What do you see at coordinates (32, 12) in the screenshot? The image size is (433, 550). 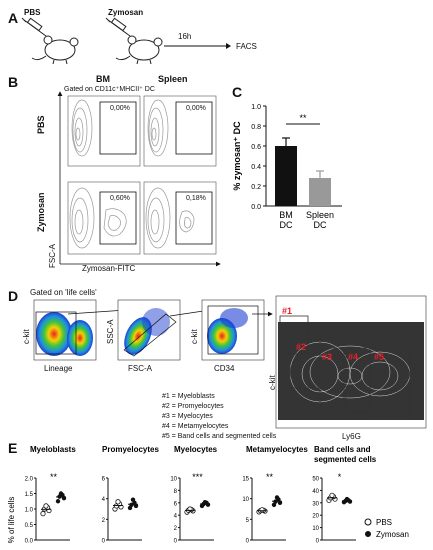 I see `label-pbs: PBS` at bounding box center [32, 12].